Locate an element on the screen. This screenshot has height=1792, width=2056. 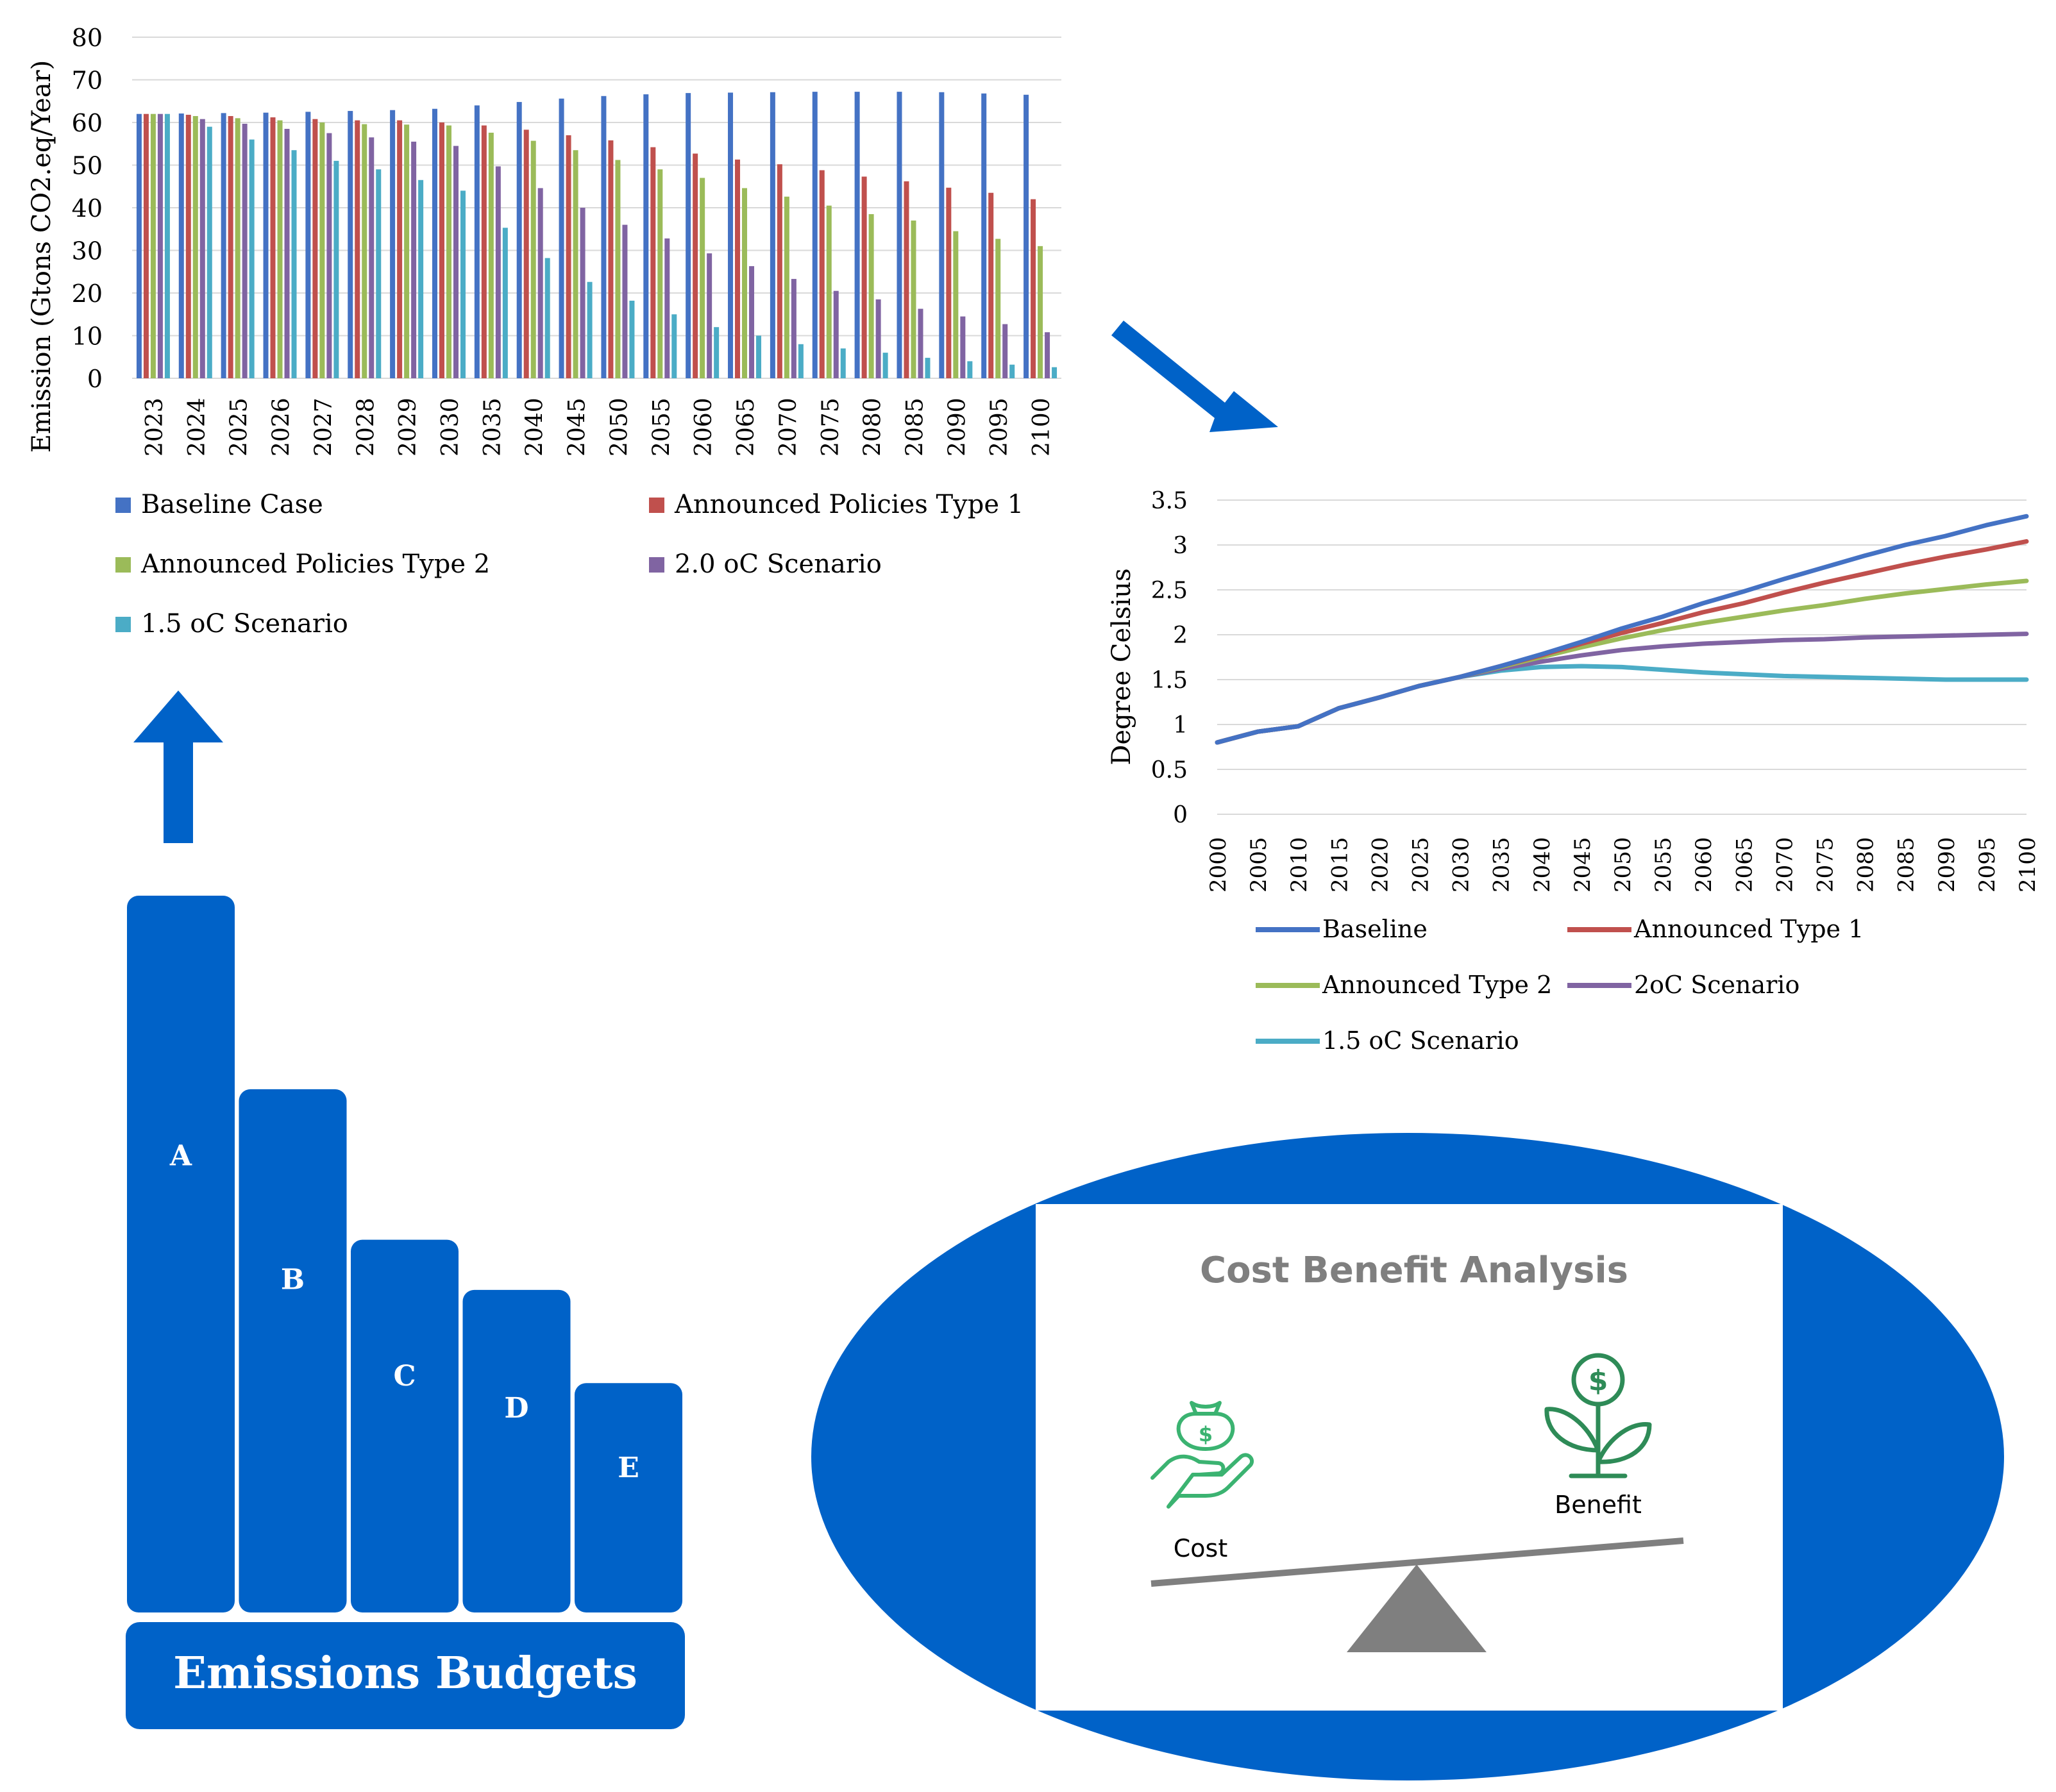
bar-announced-policies-type-1-2095 is located at coordinates (991, 285).